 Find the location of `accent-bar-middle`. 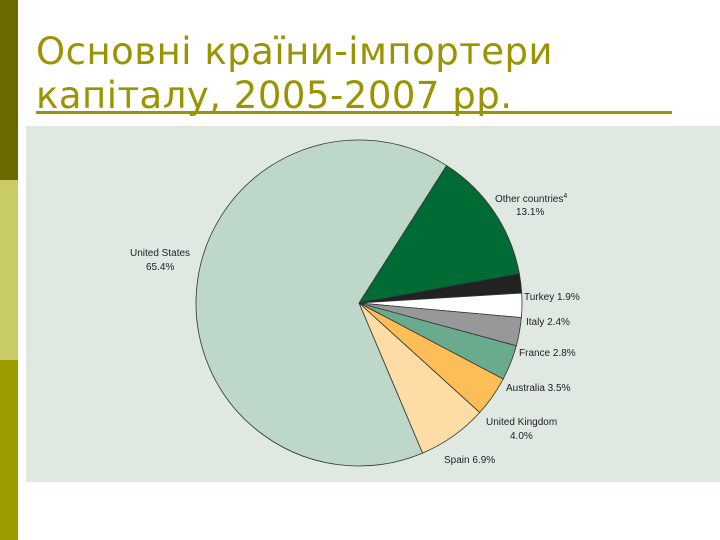

accent-bar-middle is located at coordinates (9, 270).